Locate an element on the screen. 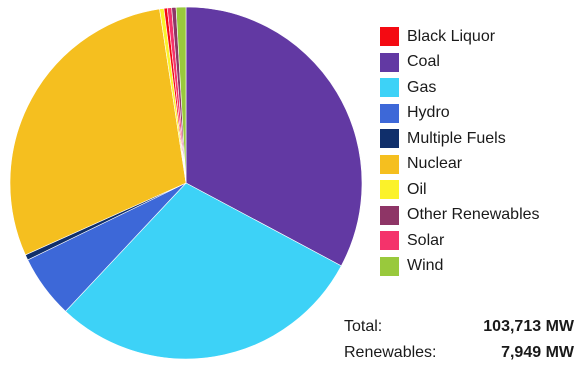 This screenshot has height=367, width=581. legend-label: Coal is located at coordinates (423, 62).